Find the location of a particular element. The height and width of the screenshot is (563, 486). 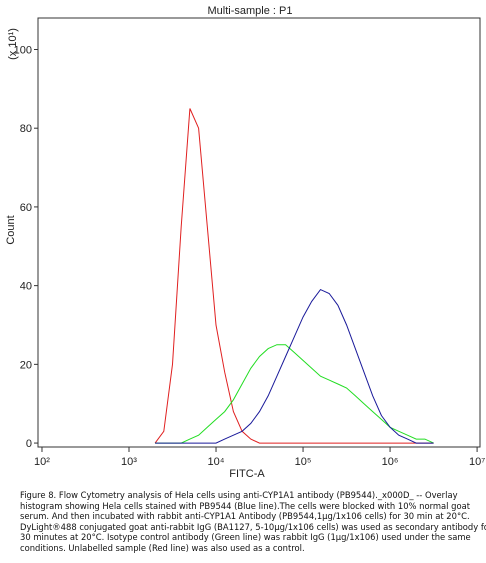

chart-title: Multi-sample : P1 is located at coordinates (250, 11).